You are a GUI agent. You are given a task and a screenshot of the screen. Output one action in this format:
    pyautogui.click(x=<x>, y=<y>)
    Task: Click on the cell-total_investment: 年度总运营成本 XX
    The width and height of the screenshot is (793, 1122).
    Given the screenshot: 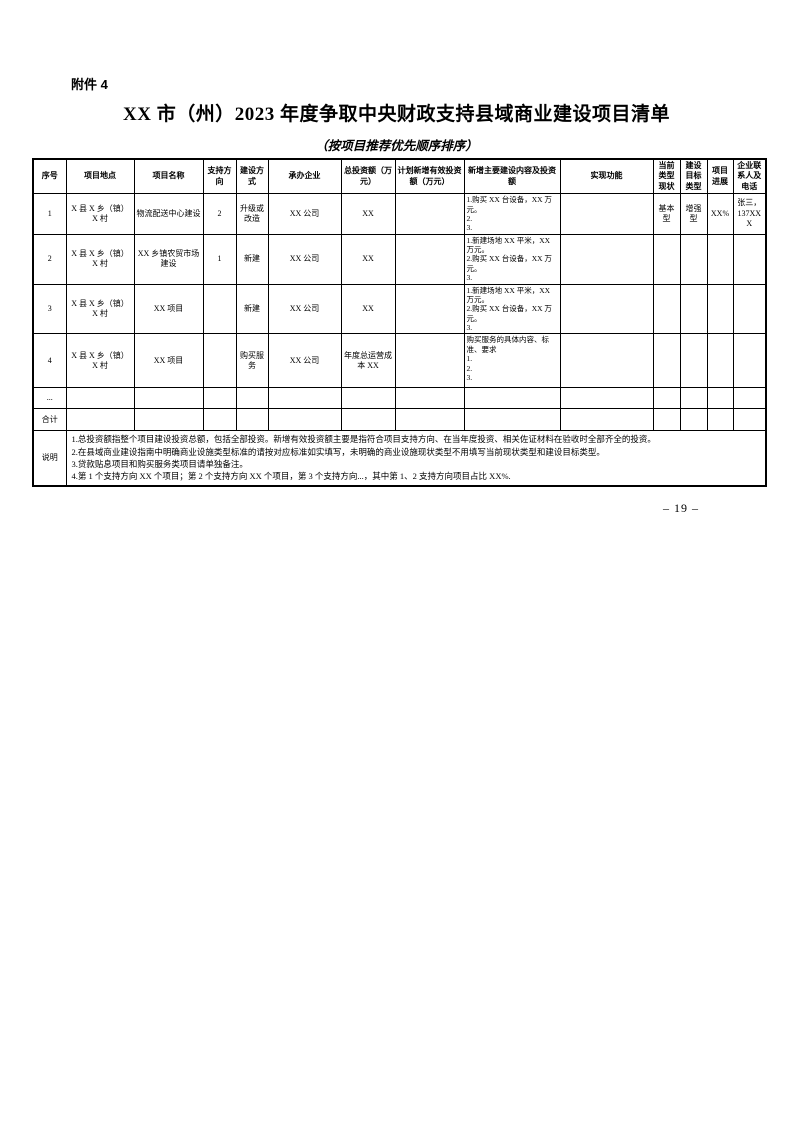 What is the action you would take?
    pyautogui.click(x=368, y=361)
    